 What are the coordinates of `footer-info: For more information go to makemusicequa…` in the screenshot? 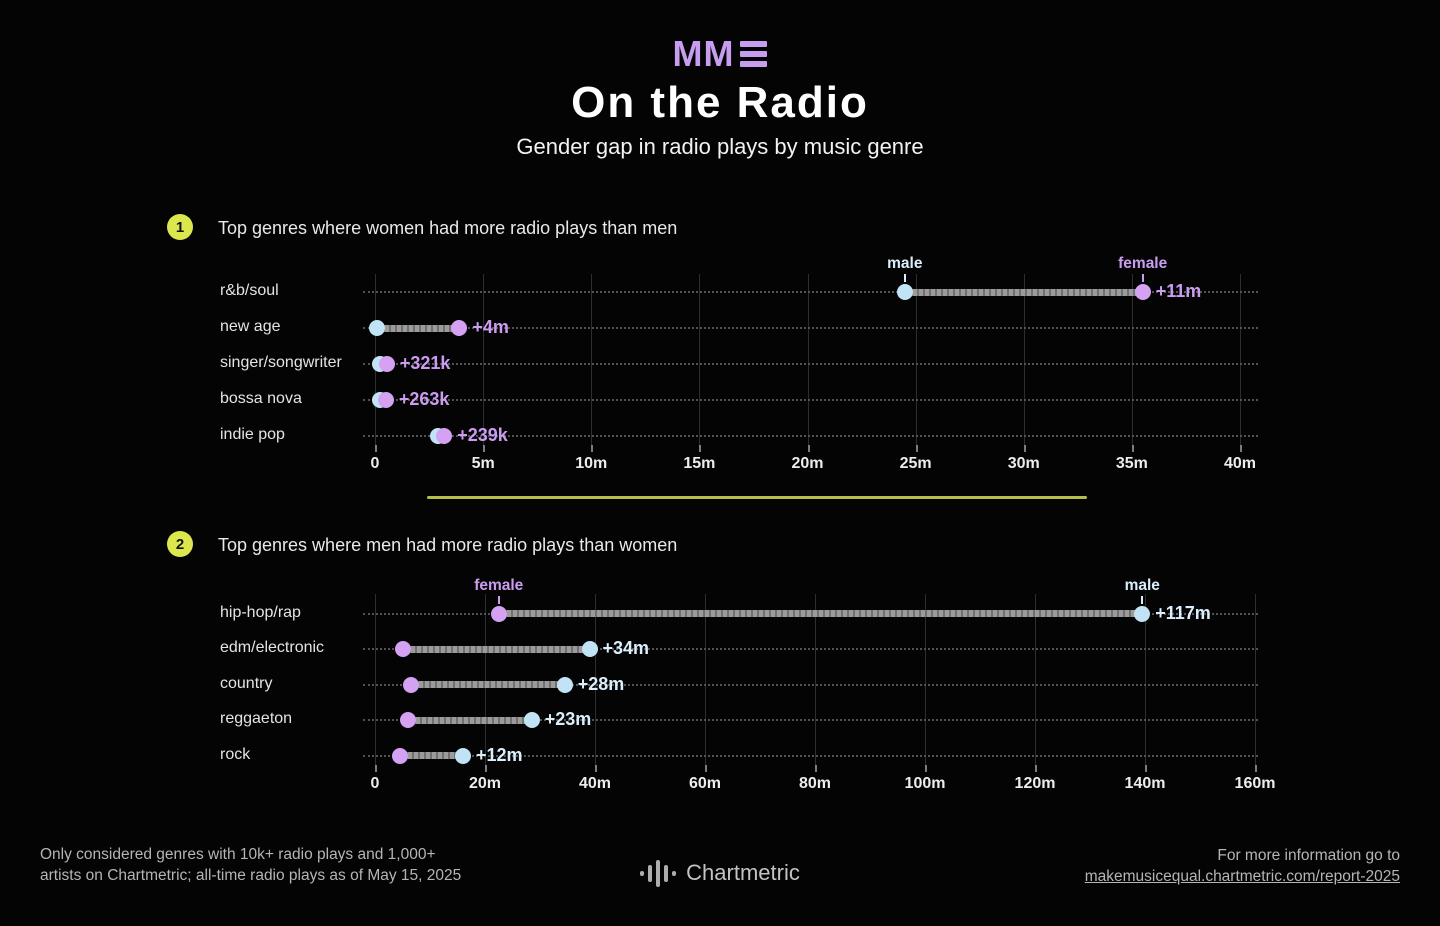 It's located at (1242, 866).